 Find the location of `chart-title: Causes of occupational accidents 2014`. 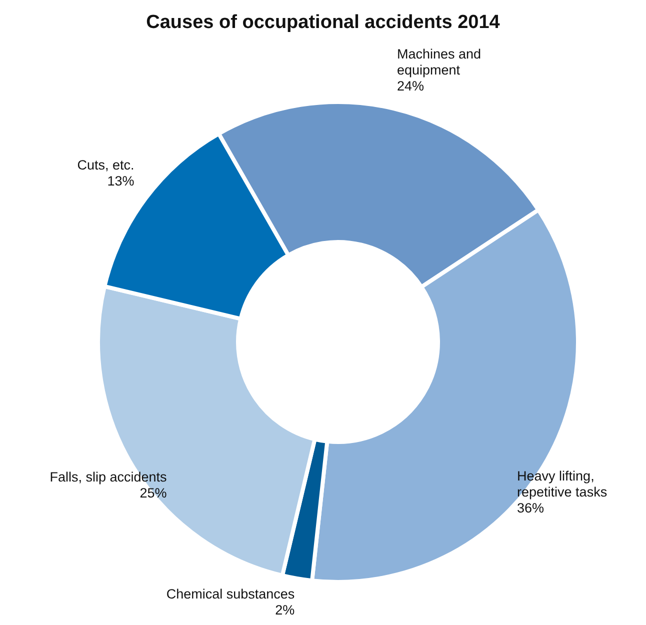

chart-title: Causes of occupational accidents 2014 is located at coordinates (323, 22).